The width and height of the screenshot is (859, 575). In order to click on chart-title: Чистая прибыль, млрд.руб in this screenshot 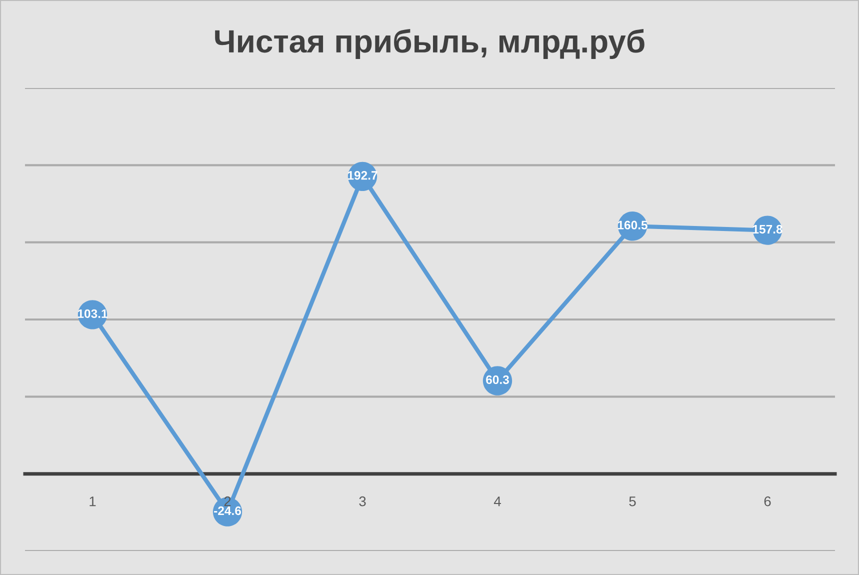, I will do `click(429, 44)`.